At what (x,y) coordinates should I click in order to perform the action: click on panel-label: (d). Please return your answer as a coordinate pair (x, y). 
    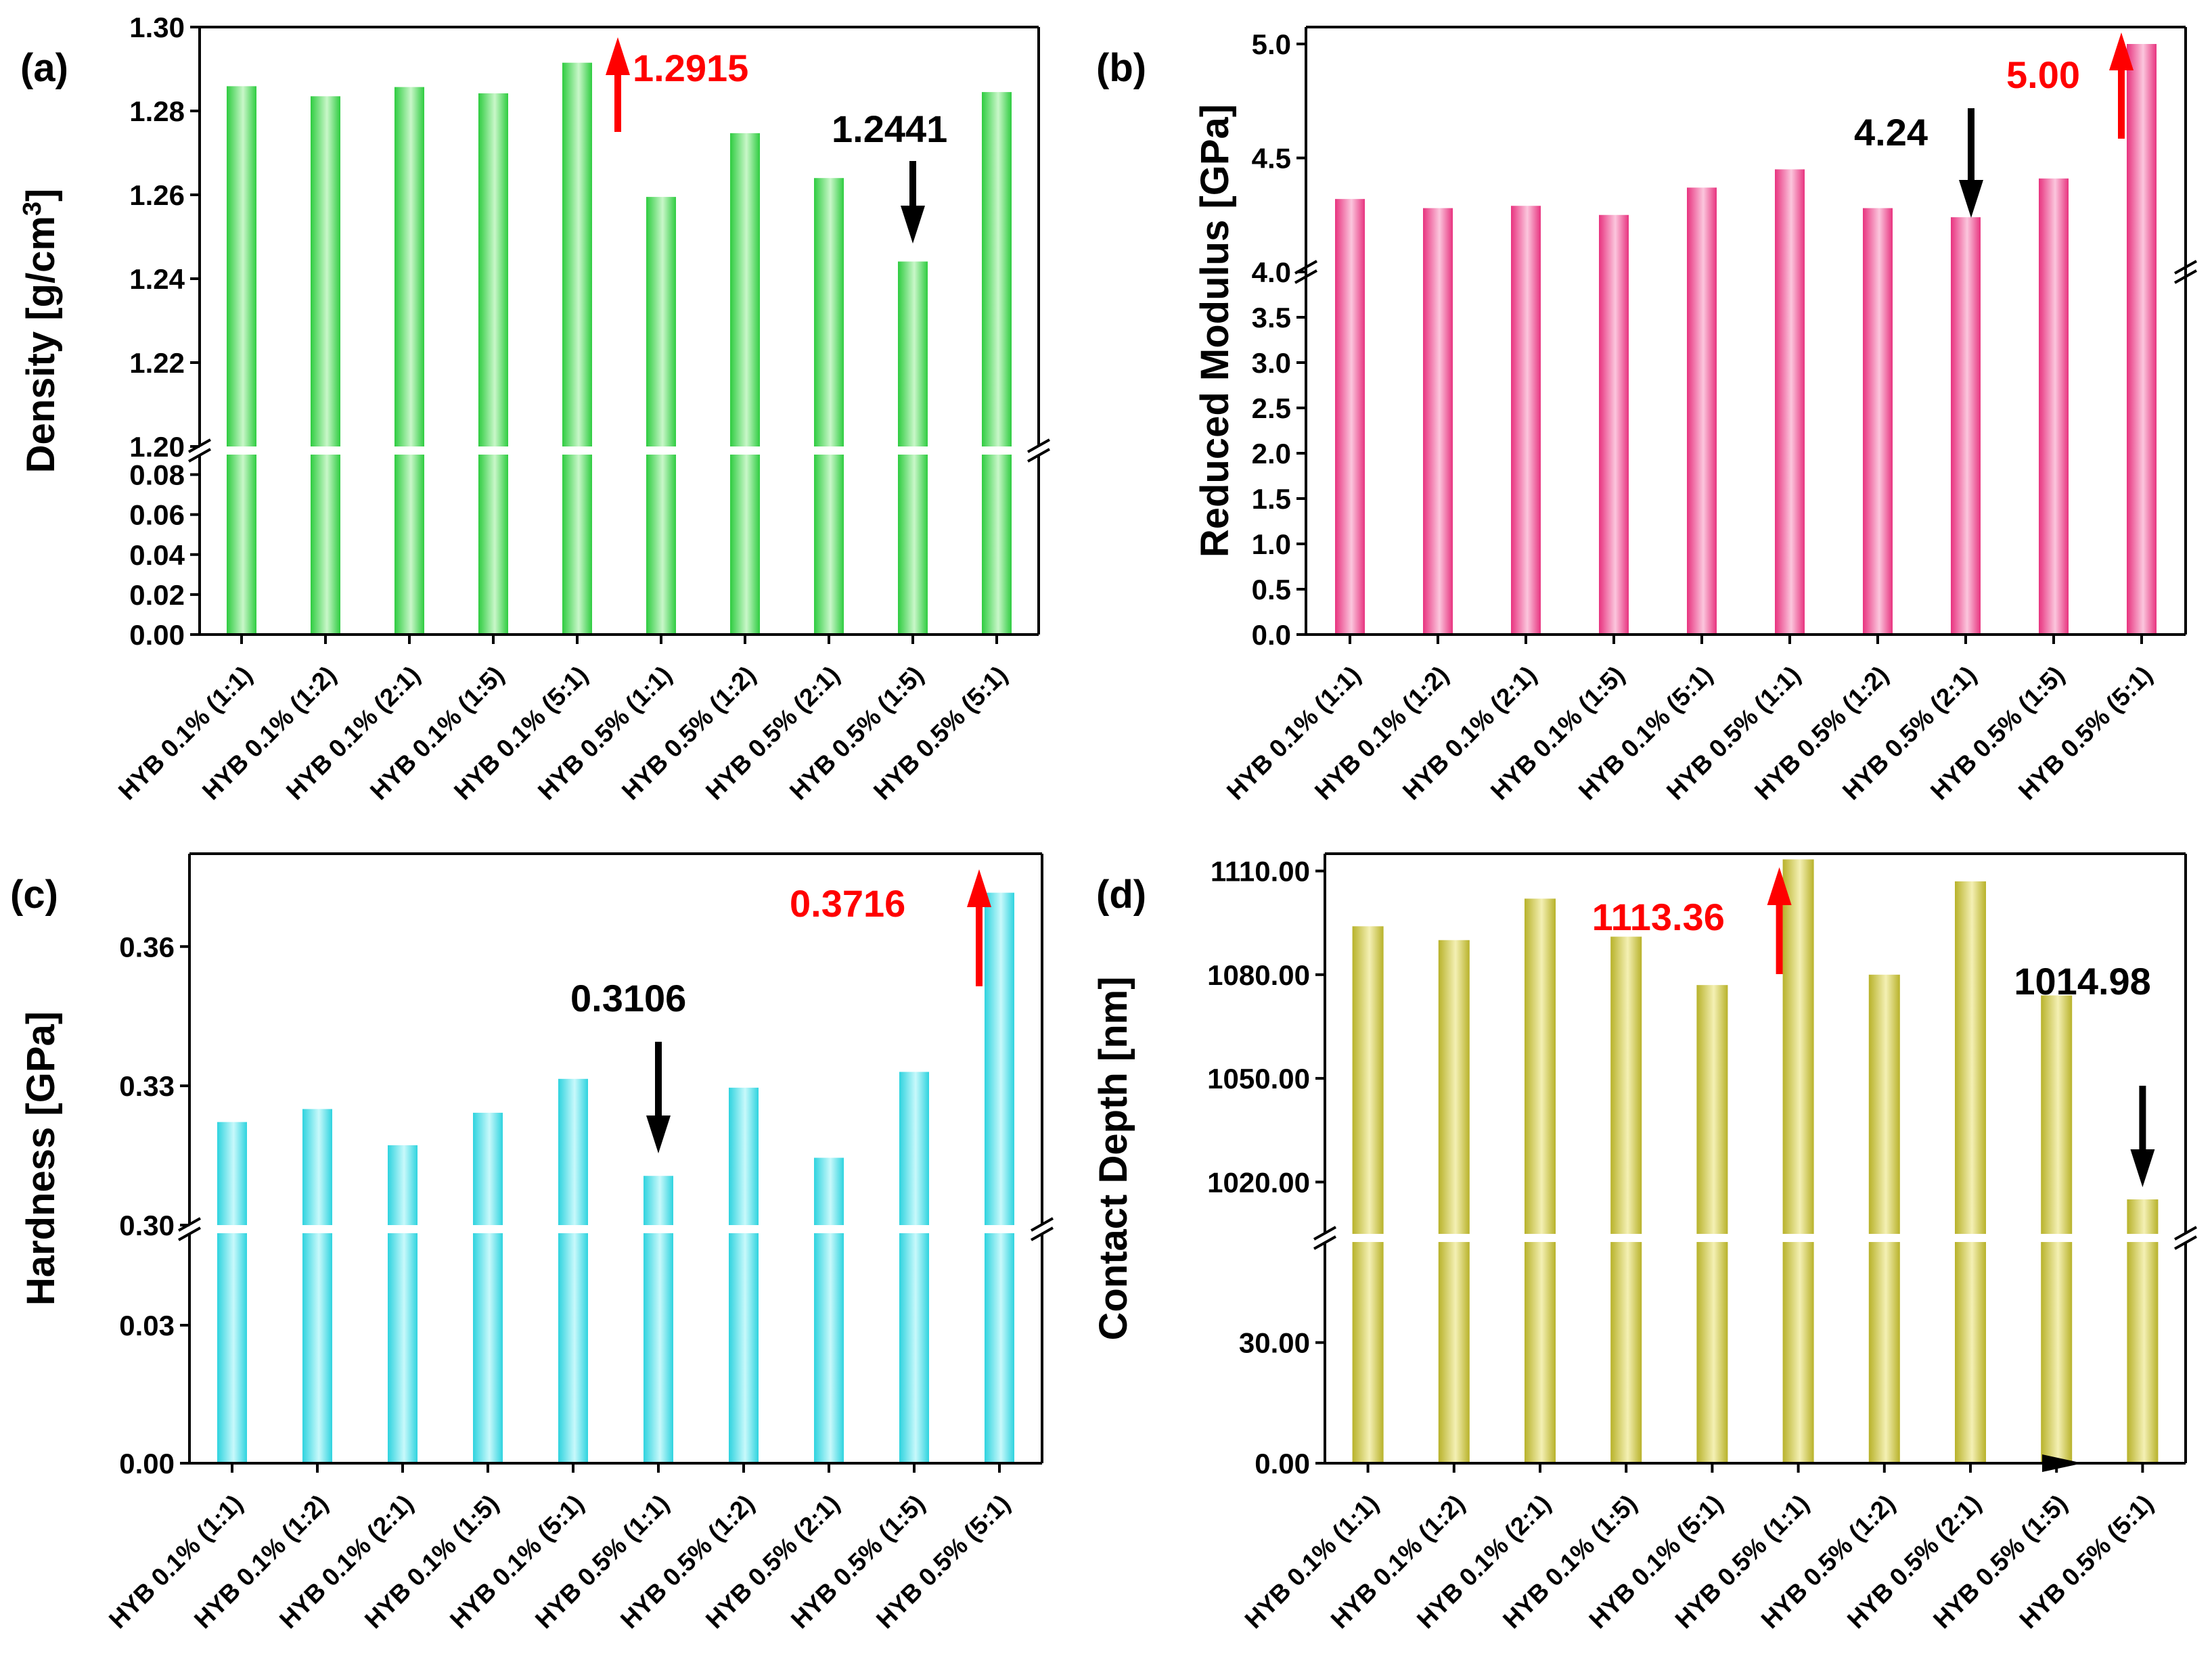
    Looking at the image, I should click on (1121, 895).